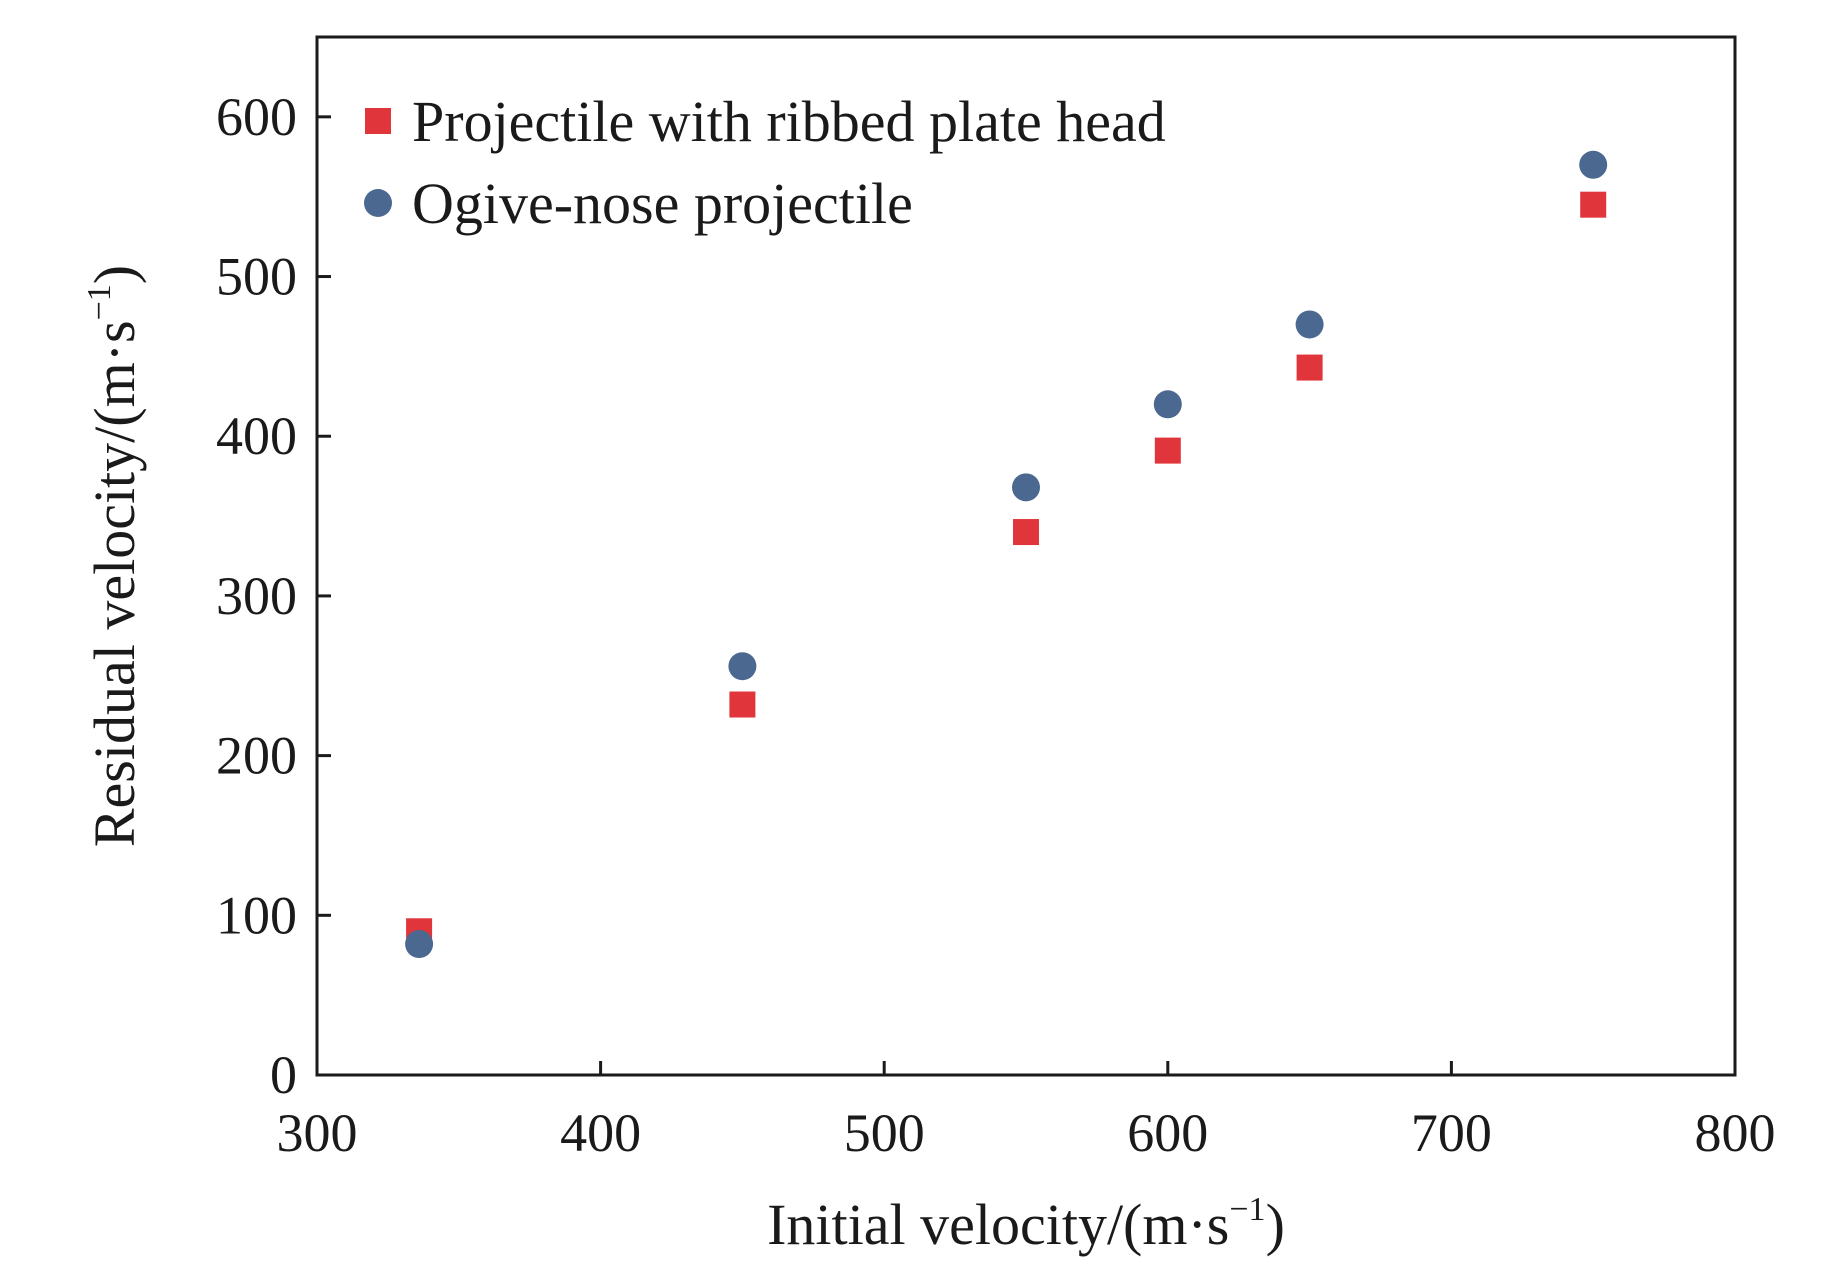 This screenshot has height=1264, width=1843. Describe the element at coordinates (1167, 1133) in the screenshot. I see `x-tick-label: 600` at that location.